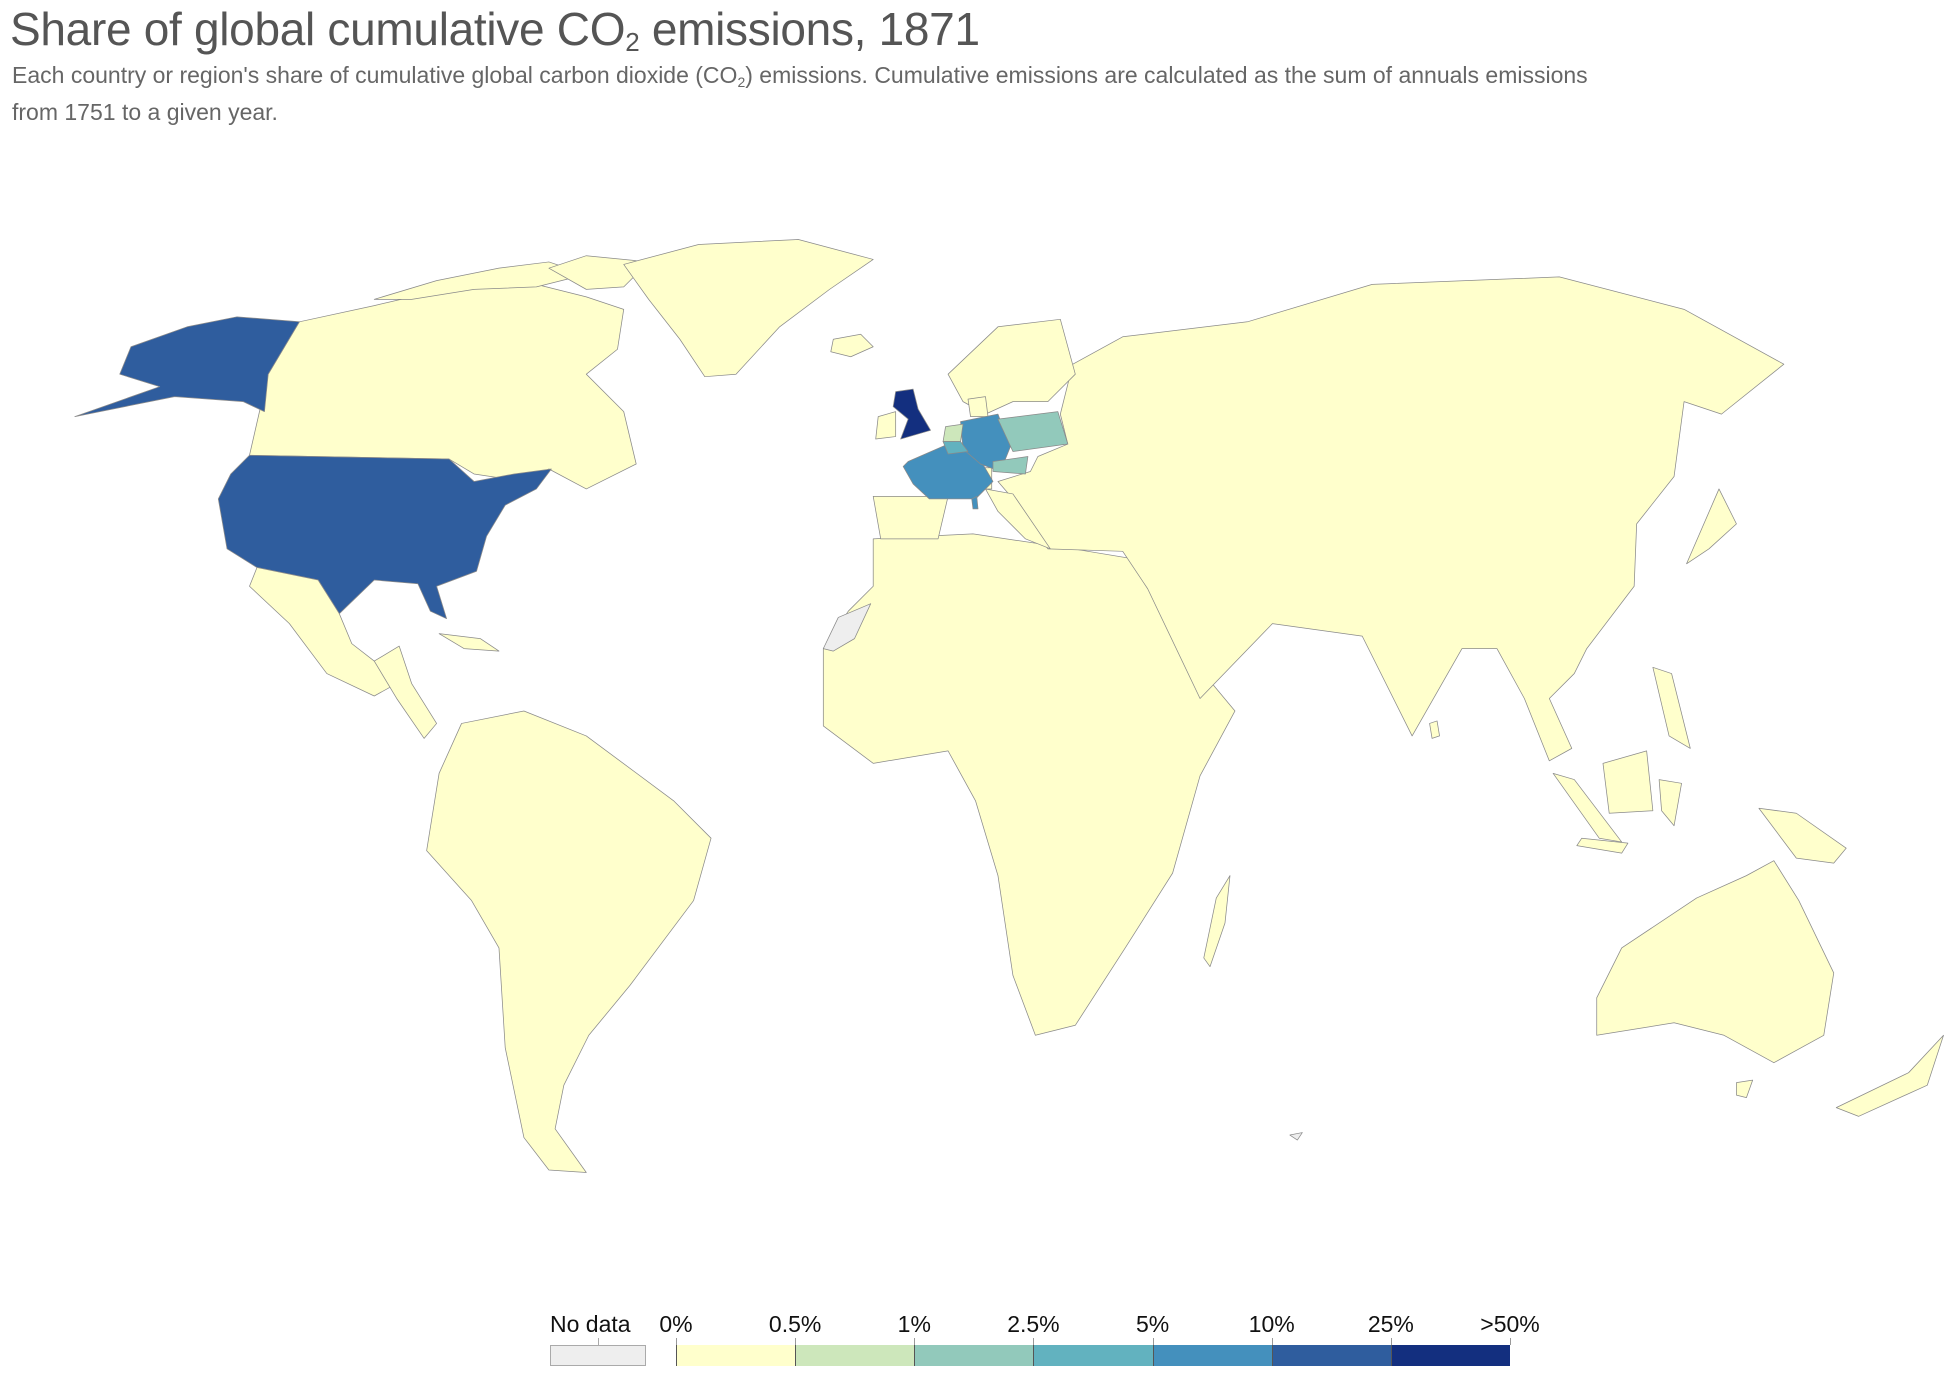 Image resolution: width=1956 pixels, height=1392 pixels. Describe the element at coordinates (598, 1341) in the screenshot. I see `legend-no-data-tick` at that location.